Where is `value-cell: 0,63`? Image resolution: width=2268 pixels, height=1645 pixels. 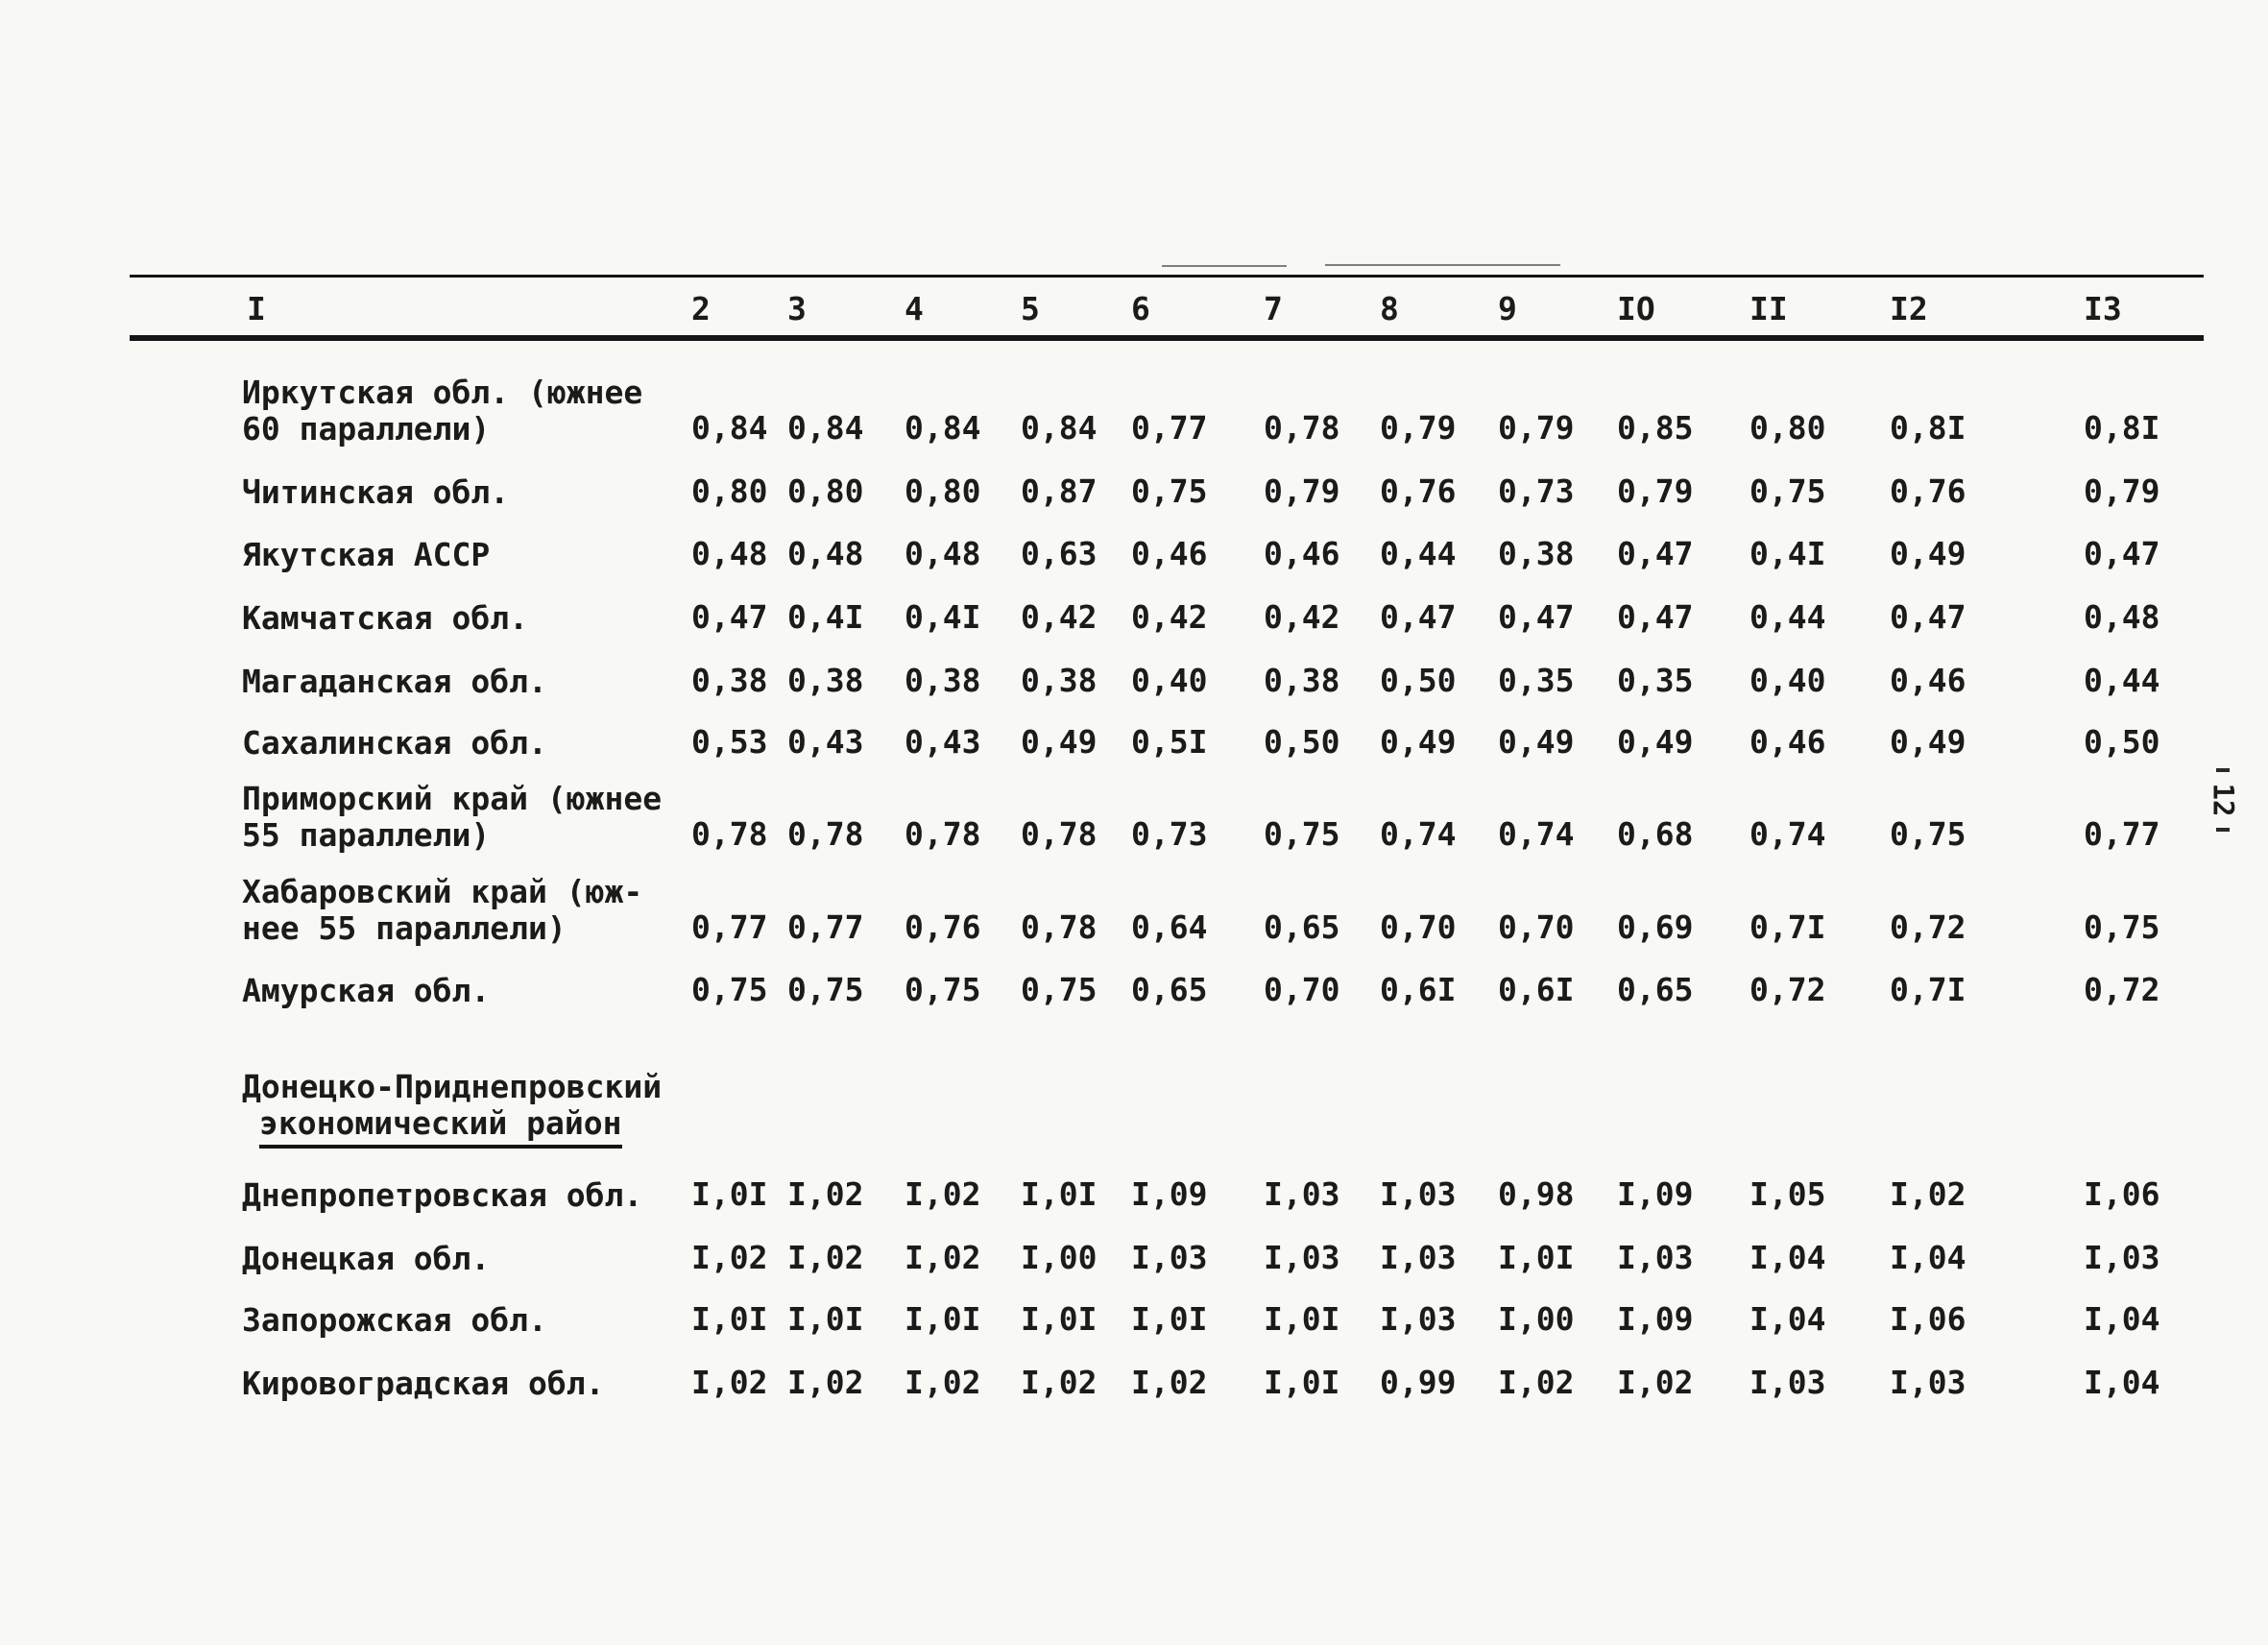
value-cell: 0,63 is located at coordinates (1059, 553).